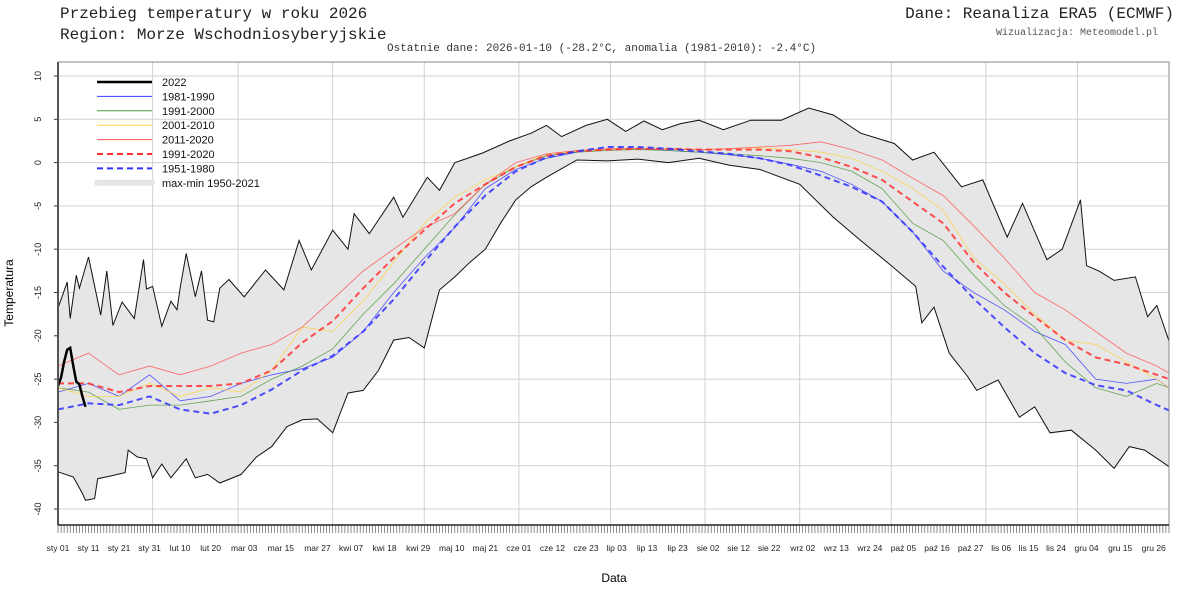 This screenshot has height=600, width=1200. What do you see at coordinates (518, 548) in the screenshot?
I see `x-tick-label: cze 01` at bounding box center [518, 548].